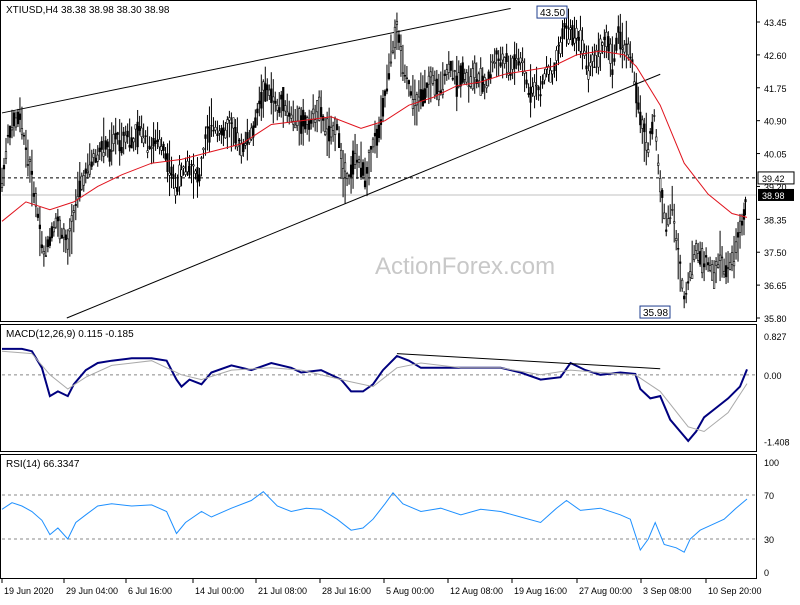  I want to click on rsi-ytick-label: 70, so click(769, 496).